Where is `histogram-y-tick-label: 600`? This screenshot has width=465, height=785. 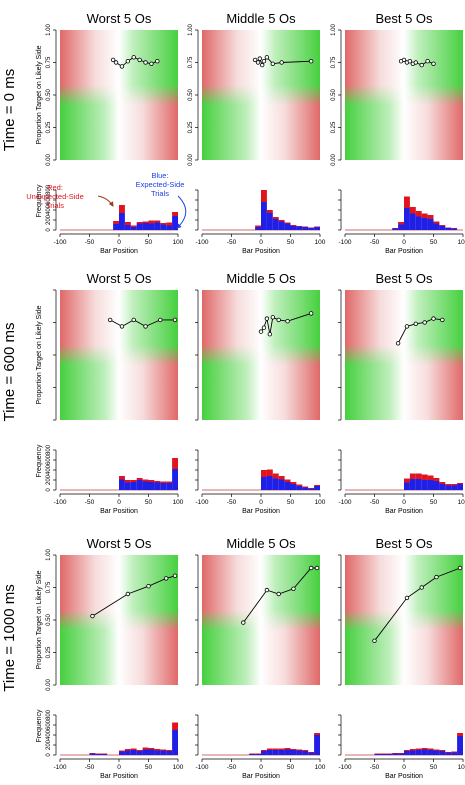 histogram-y-tick-label: 600 is located at coordinates (49, 724).